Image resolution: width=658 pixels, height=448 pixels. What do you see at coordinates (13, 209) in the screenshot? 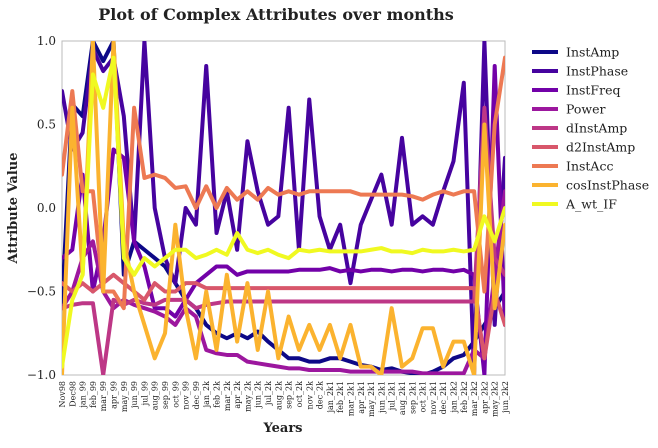
I see `y-axis-label: Attribute Value` at bounding box center [13, 209].